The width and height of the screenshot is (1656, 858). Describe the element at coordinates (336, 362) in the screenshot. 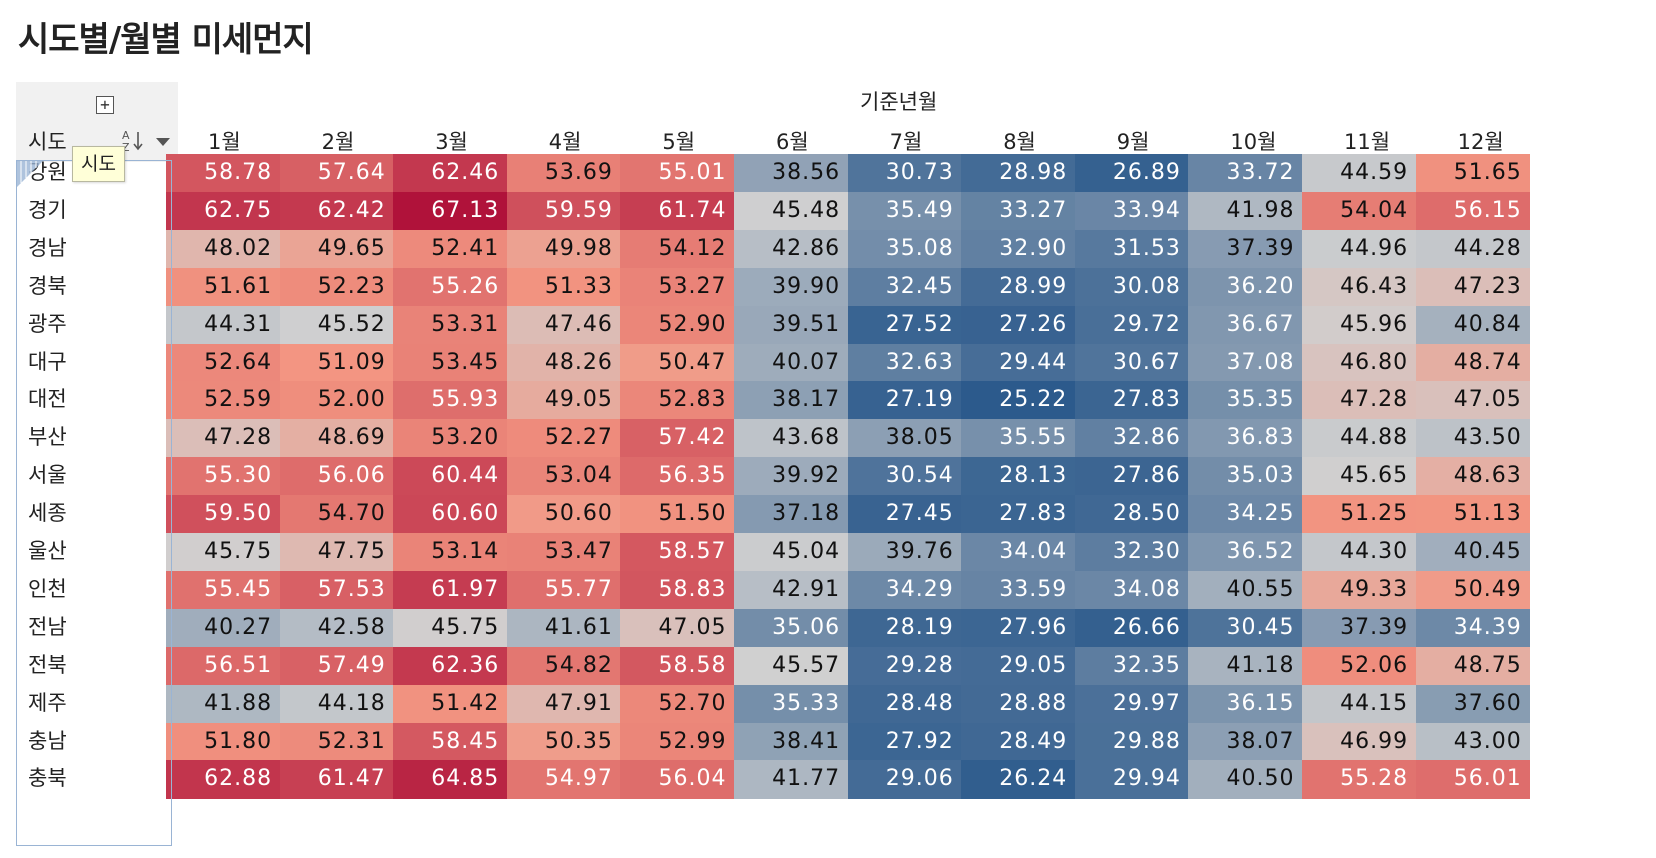

I see `heatmap-cell: 51.09` at that location.